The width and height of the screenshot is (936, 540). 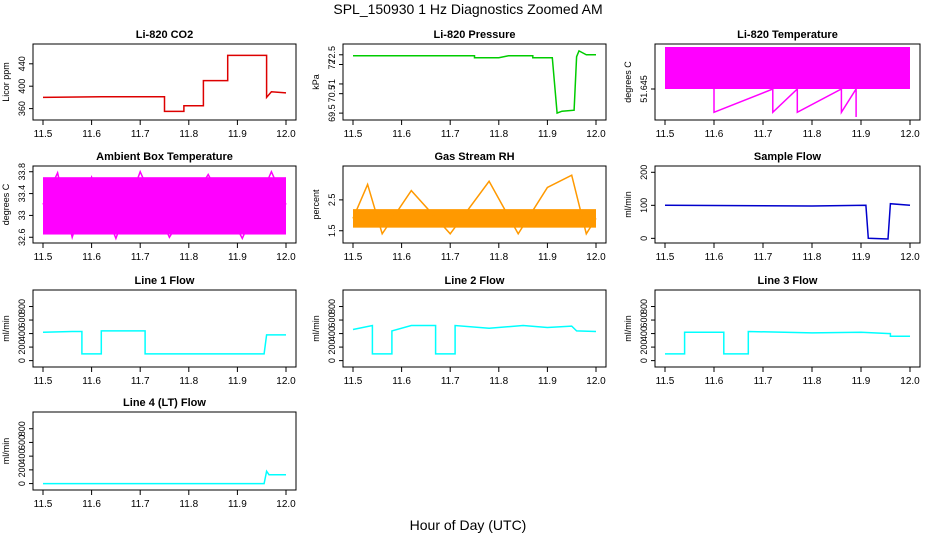 I want to click on y-tick-label: 33, so click(x=22, y=215).